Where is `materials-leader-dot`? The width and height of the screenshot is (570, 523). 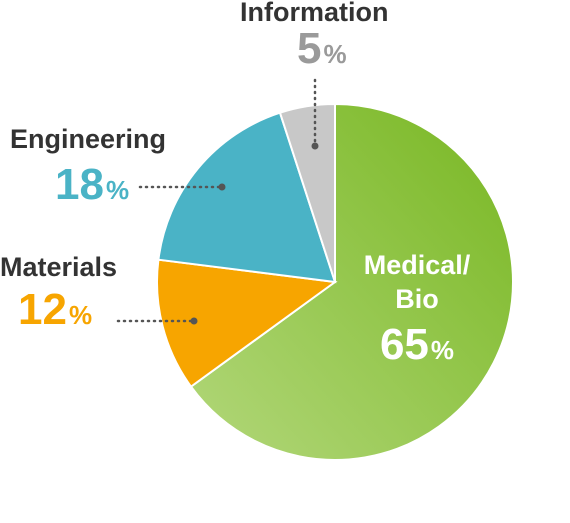 materials-leader-dot is located at coordinates (194, 321).